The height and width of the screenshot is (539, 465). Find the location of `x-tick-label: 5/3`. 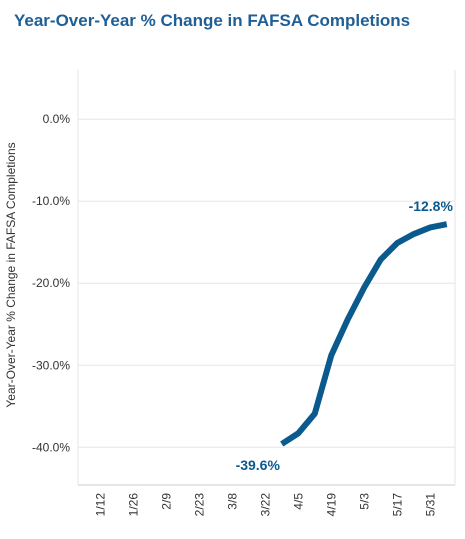

x-tick-label: 5/3 is located at coordinates (364, 501).